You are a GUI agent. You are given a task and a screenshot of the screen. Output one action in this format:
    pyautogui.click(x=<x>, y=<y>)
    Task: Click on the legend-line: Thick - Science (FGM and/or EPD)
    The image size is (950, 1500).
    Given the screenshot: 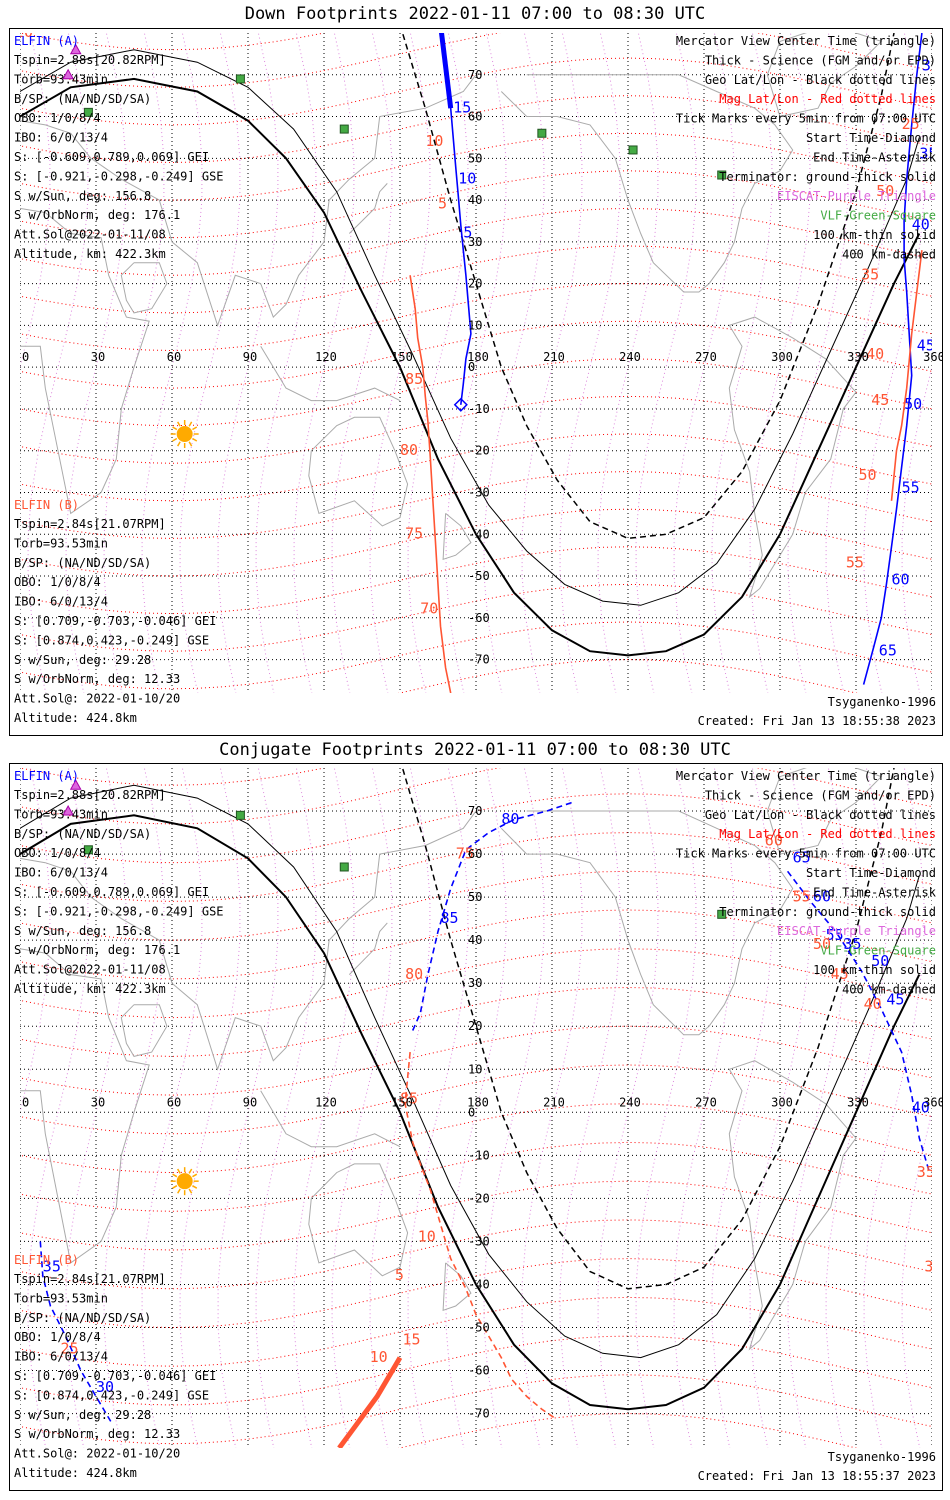 What is the action you would take?
    pyautogui.click(x=820, y=795)
    